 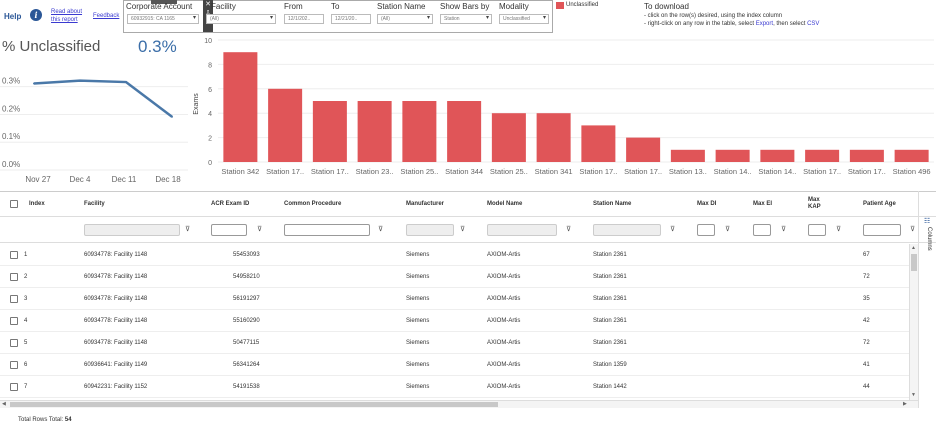 I want to click on columns-panel-label: Columns, so click(x=929, y=239).